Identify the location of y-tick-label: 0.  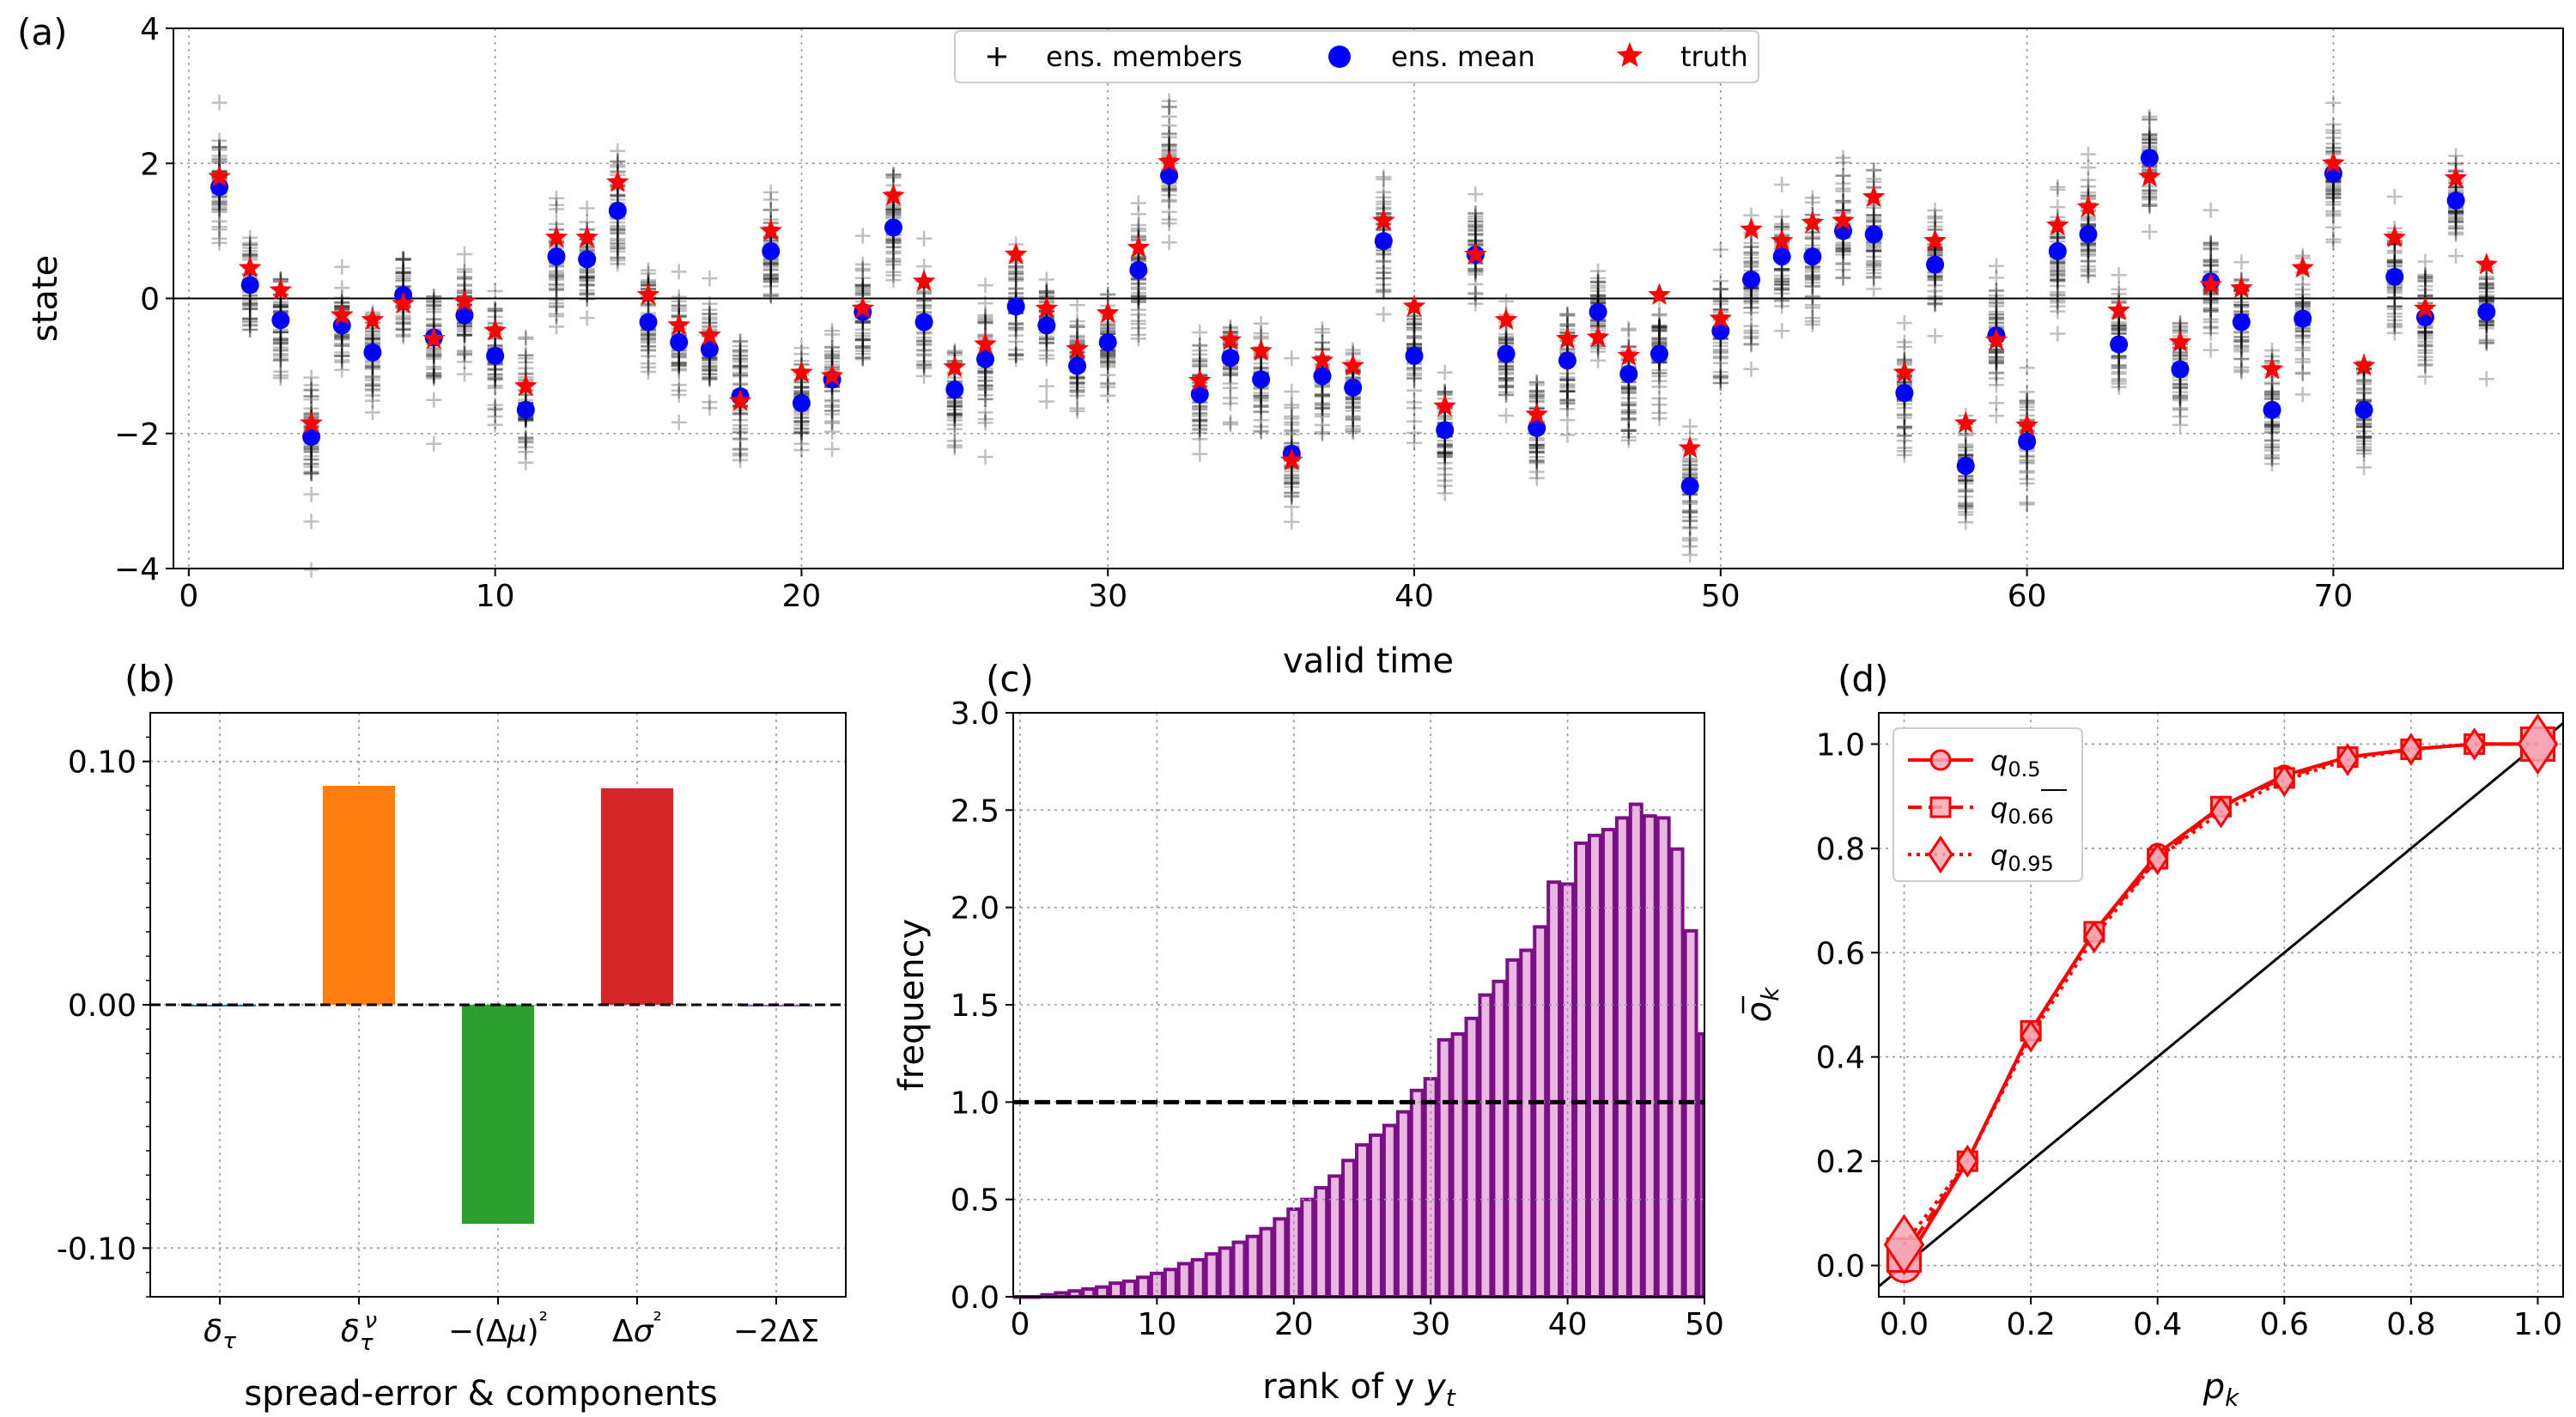
(150, 300).